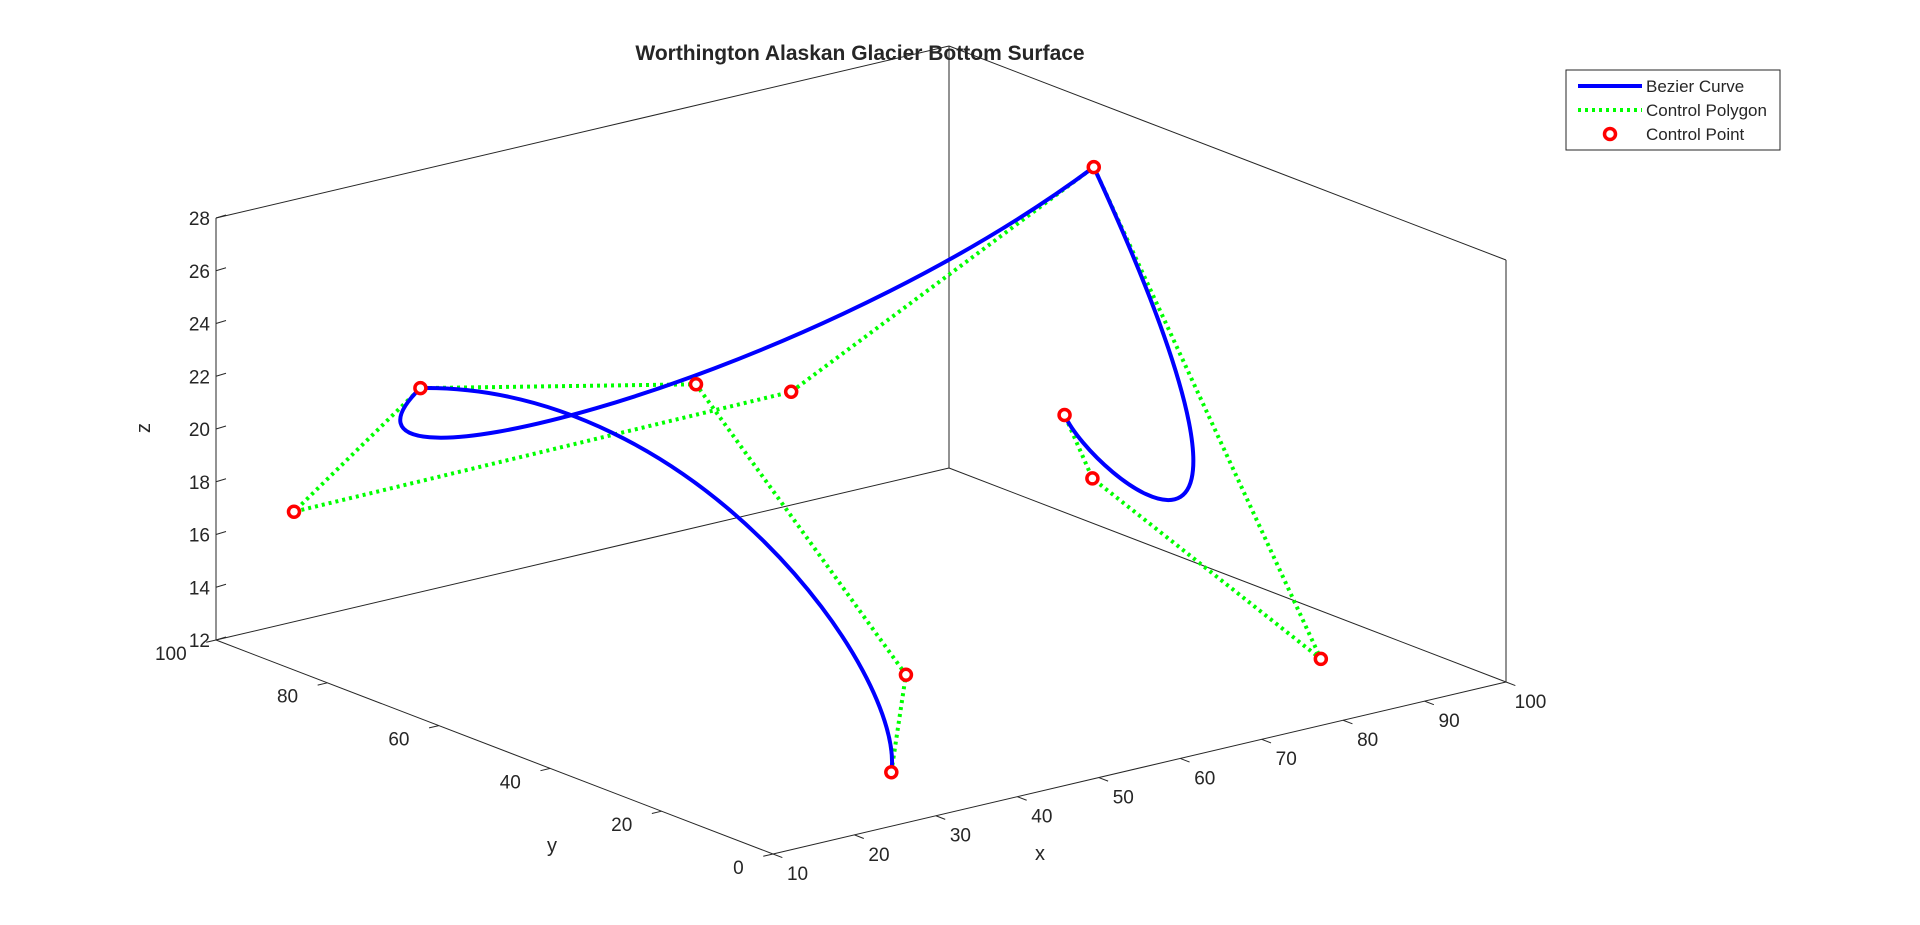  What do you see at coordinates (1204, 778) in the screenshot?
I see `x-tick-label: 60` at bounding box center [1204, 778].